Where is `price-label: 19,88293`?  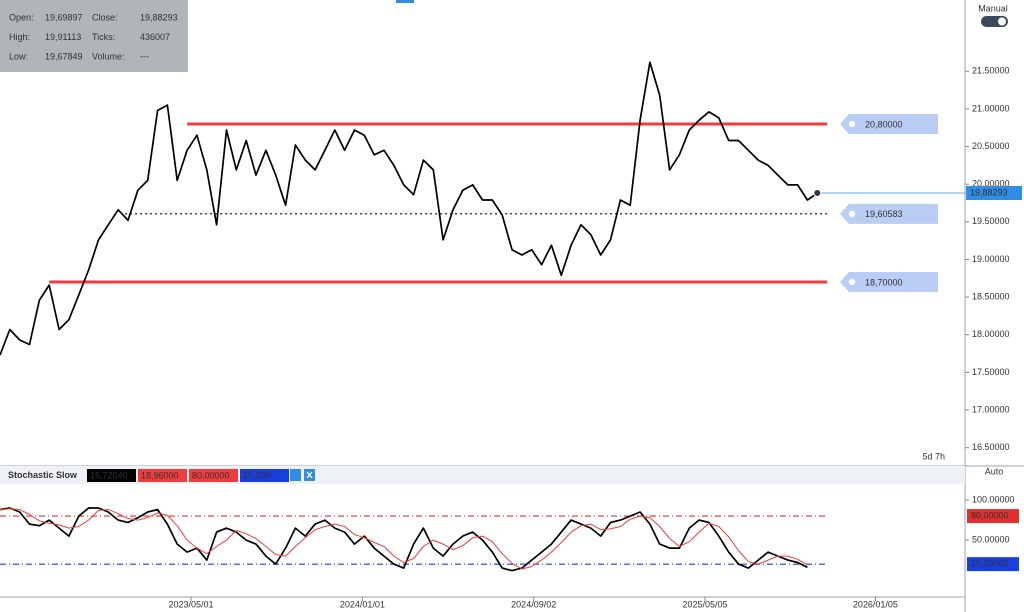
price-label: 19,88293 is located at coordinates (989, 192).